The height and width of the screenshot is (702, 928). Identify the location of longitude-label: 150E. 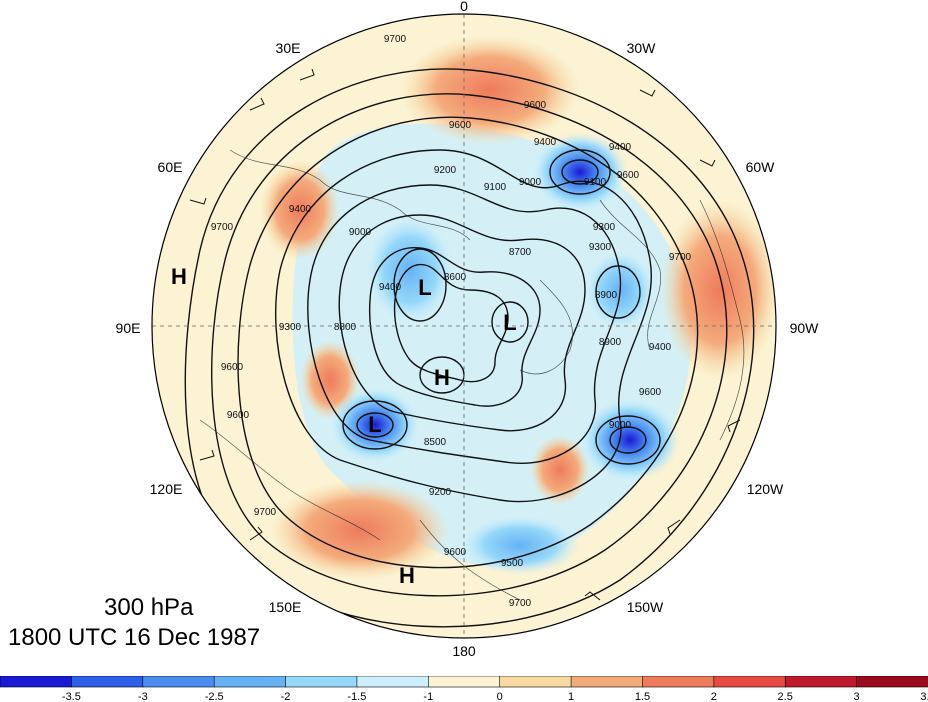
(285, 607).